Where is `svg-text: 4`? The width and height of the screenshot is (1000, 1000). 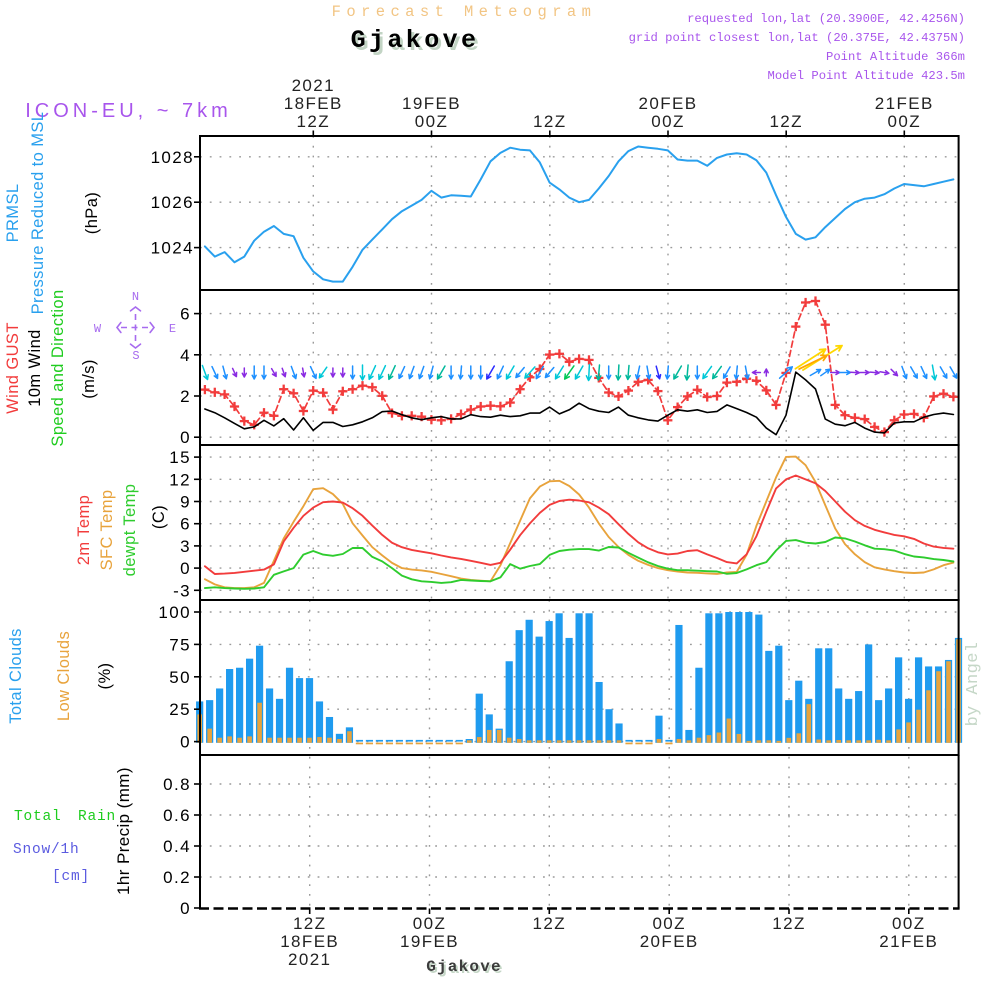 svg-text: 4 is located at coordinates (185, 355).